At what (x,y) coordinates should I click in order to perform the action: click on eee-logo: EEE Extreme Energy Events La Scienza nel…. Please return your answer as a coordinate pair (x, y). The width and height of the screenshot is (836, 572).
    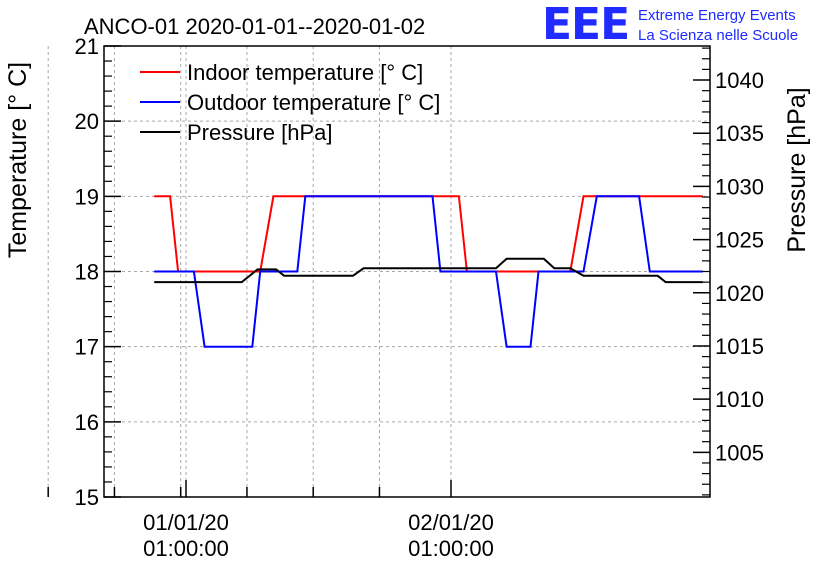
    Looking at the image, I should click on (670, 25).